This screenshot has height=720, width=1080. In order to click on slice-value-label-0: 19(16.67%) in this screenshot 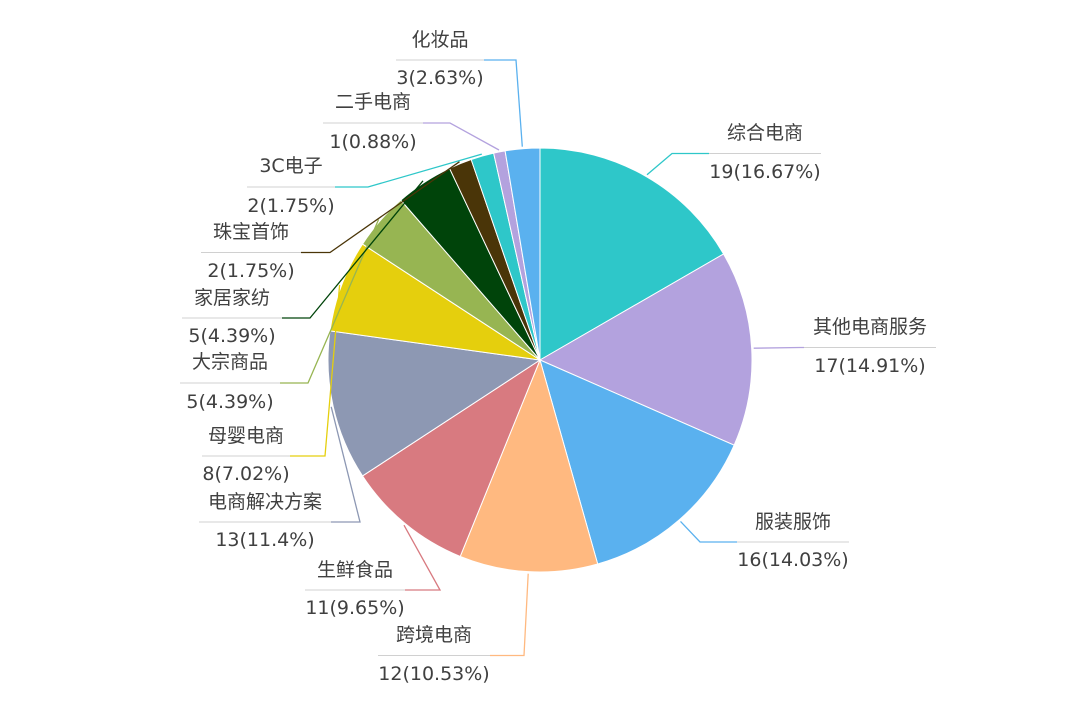, I will do `click(764, 172)`.